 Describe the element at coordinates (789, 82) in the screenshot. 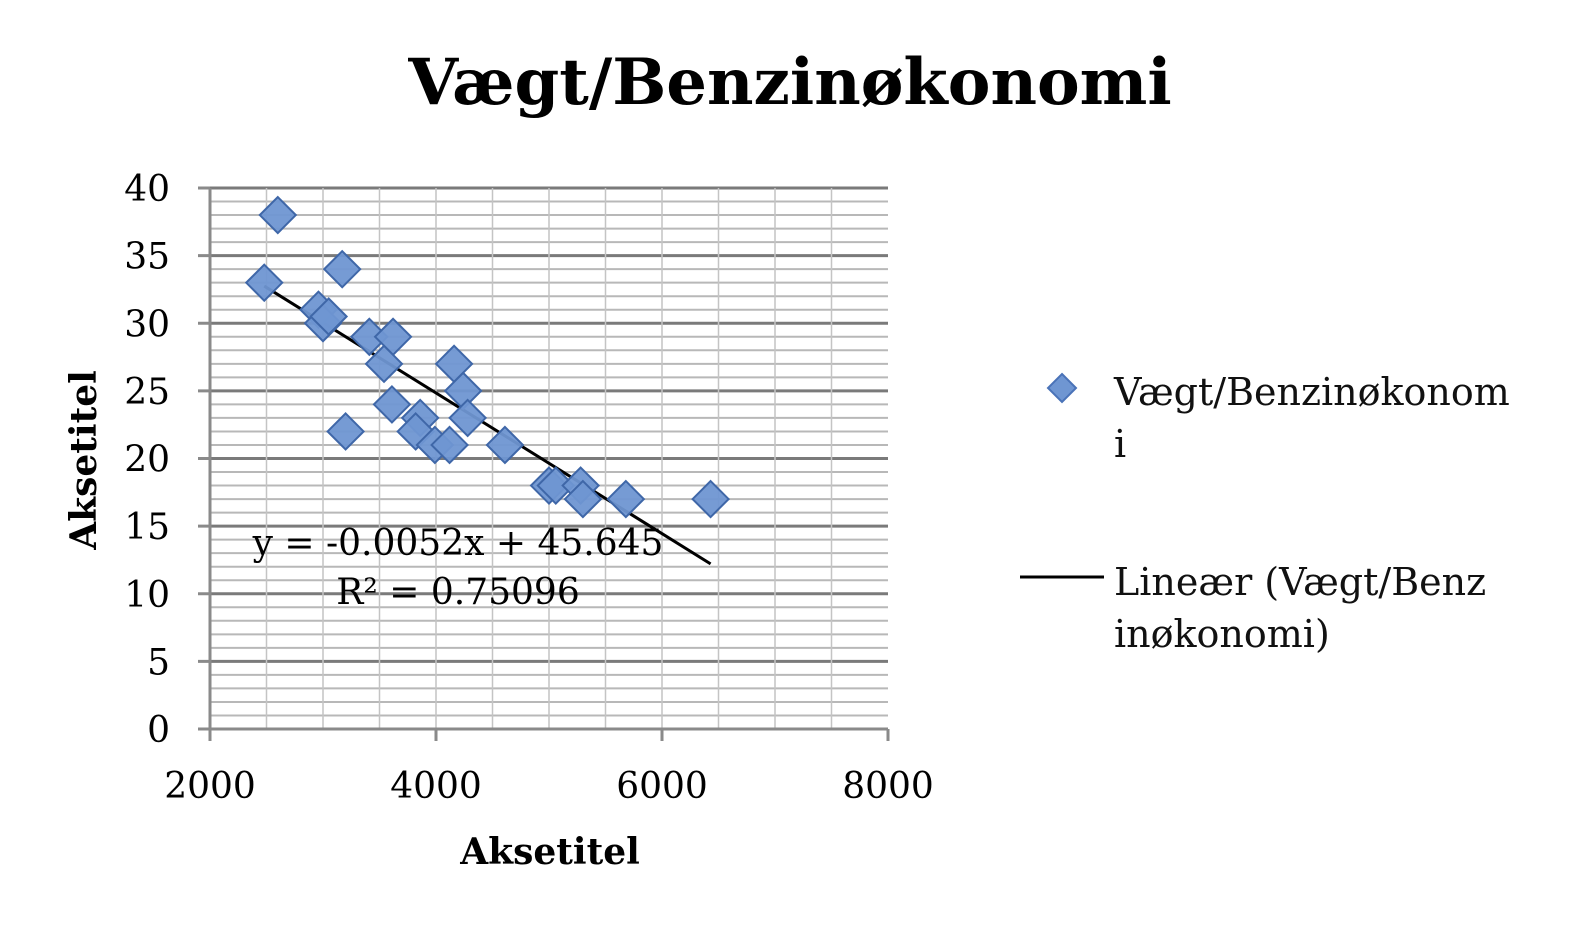

I see `chart-title: Vægt/Benzinøkonomi` at that location.